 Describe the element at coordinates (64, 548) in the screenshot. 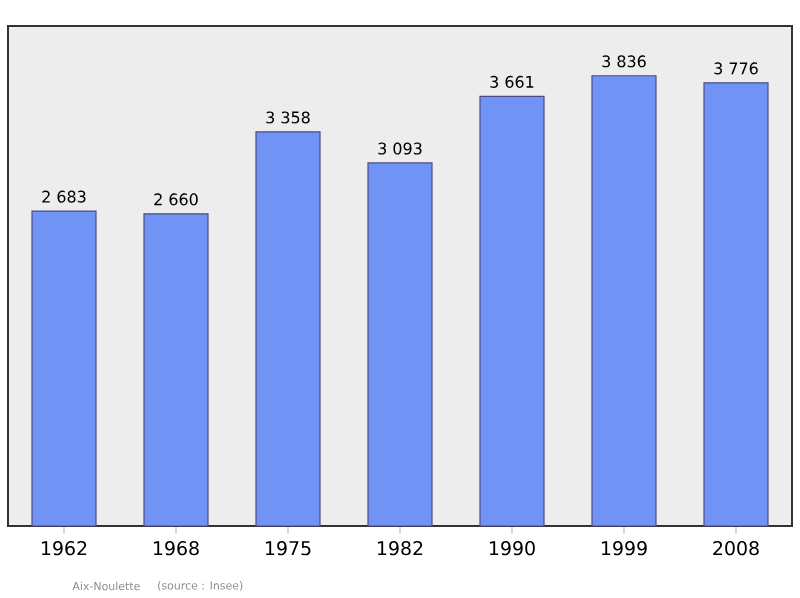

I see `x-tick-label: 1962` at that location.